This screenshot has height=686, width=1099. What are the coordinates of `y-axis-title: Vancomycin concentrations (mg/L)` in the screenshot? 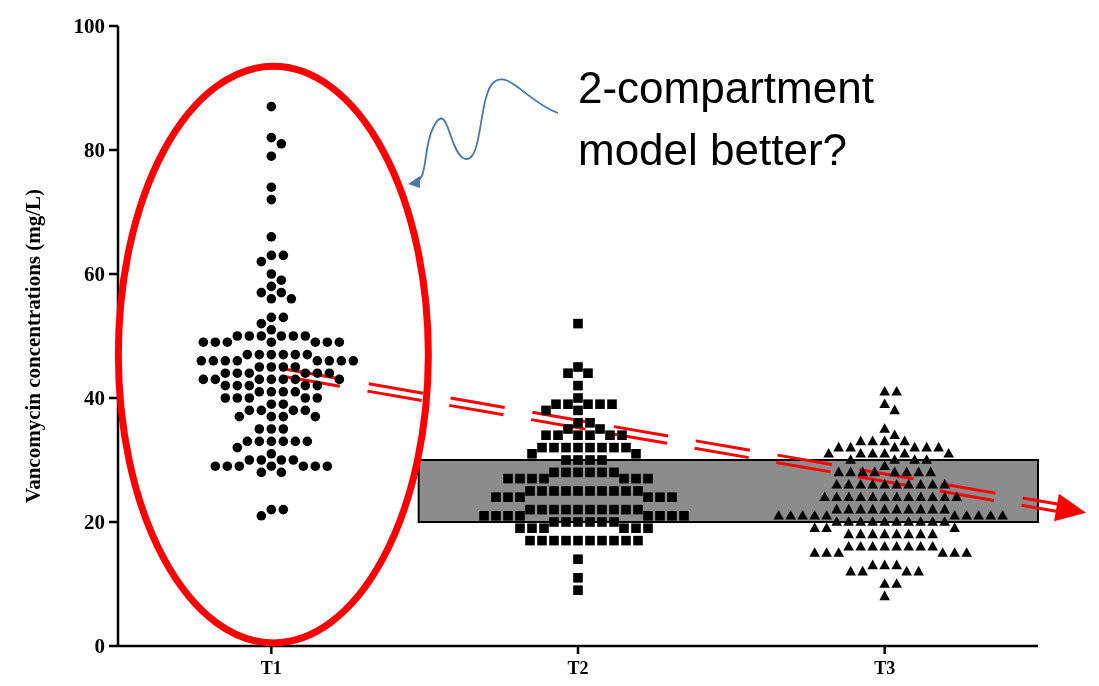 It's located at (33, 346).